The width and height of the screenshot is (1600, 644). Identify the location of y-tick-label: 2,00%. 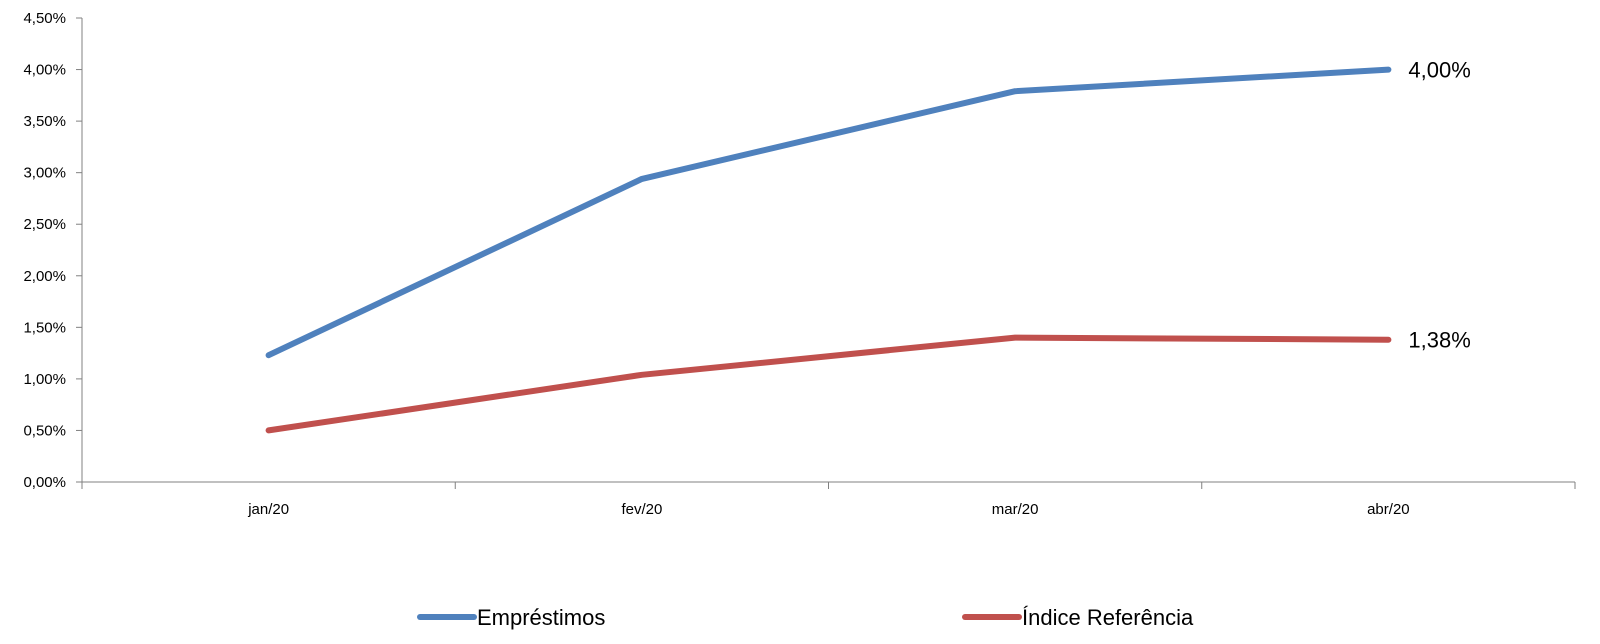
(44, 276).